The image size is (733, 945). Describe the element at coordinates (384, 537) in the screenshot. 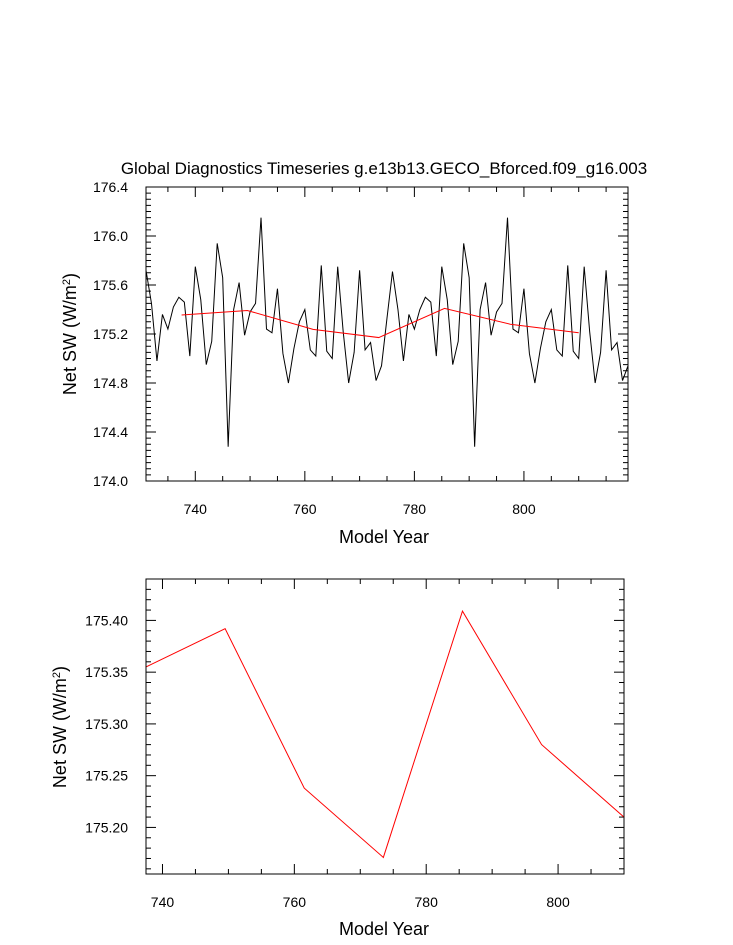

I see `top-x-axis-label: Model Year` at that location.